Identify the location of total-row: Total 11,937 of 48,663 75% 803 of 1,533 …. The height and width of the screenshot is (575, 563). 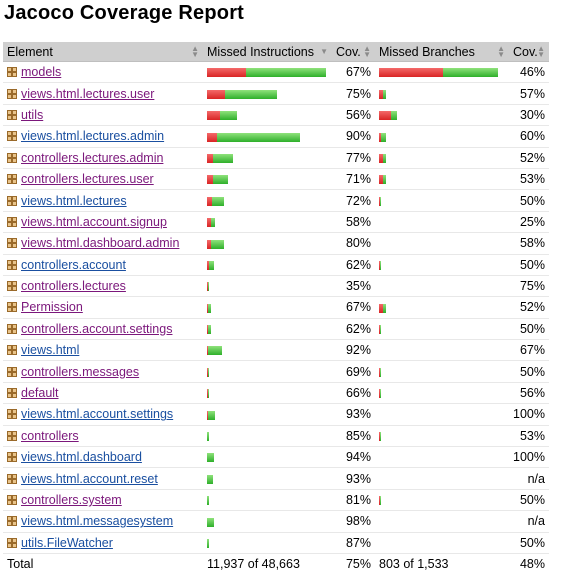
(276, 563).